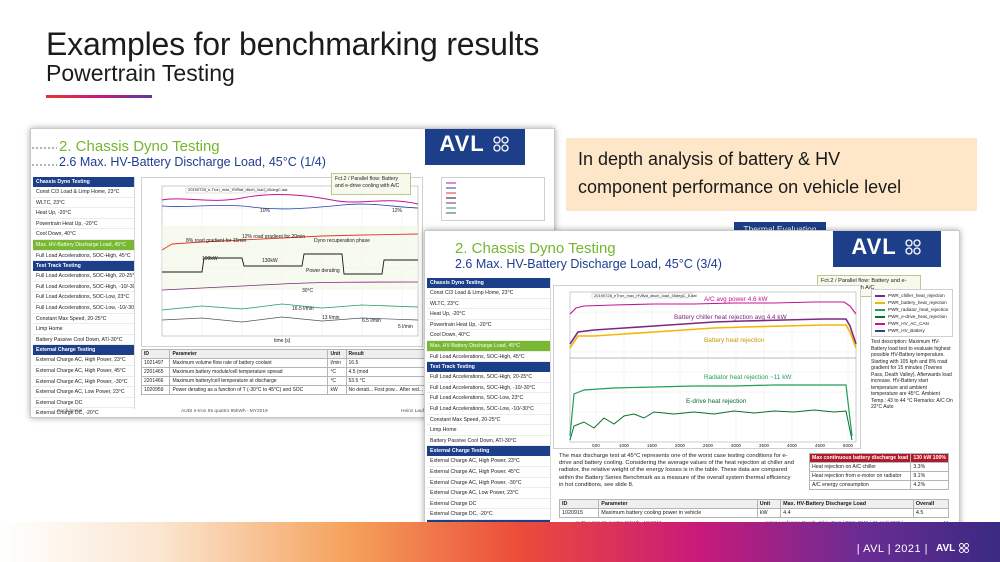  I want to click on panel2-heading: 2. Chassis Dyno Testing, so click(535, 248).